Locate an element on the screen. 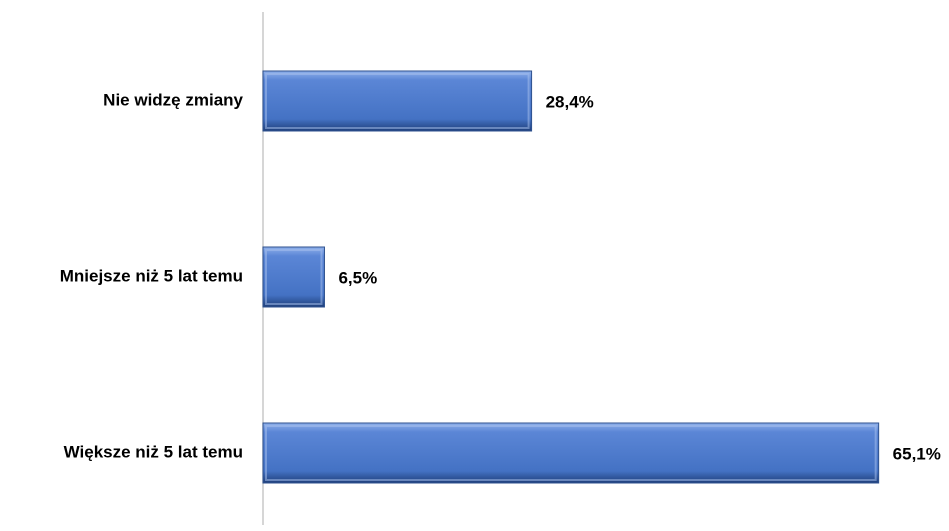 Image resolution: width=949 pixels, height=531 pixels. data-label: 65,1% is located at coordinates (917, 453).